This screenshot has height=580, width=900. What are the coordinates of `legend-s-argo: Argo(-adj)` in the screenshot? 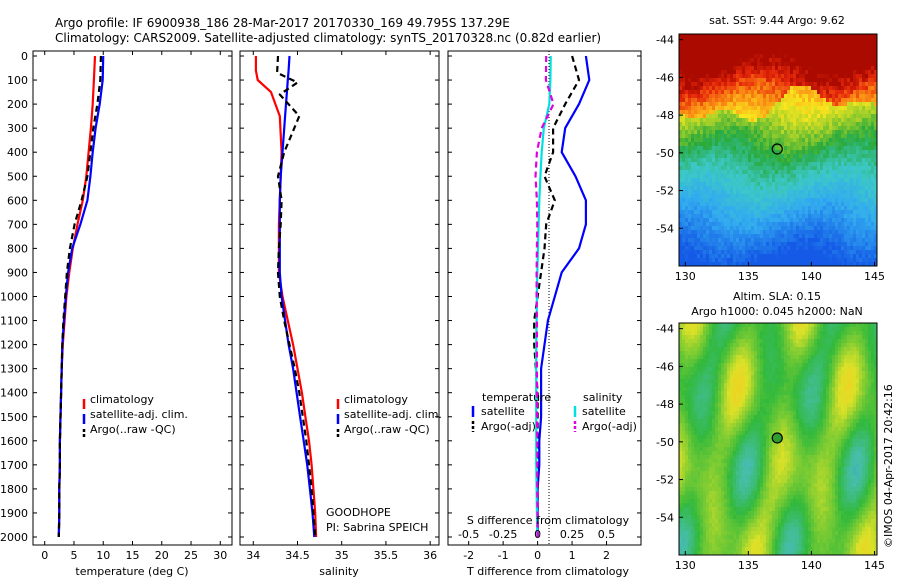 It's located at (609, 426).